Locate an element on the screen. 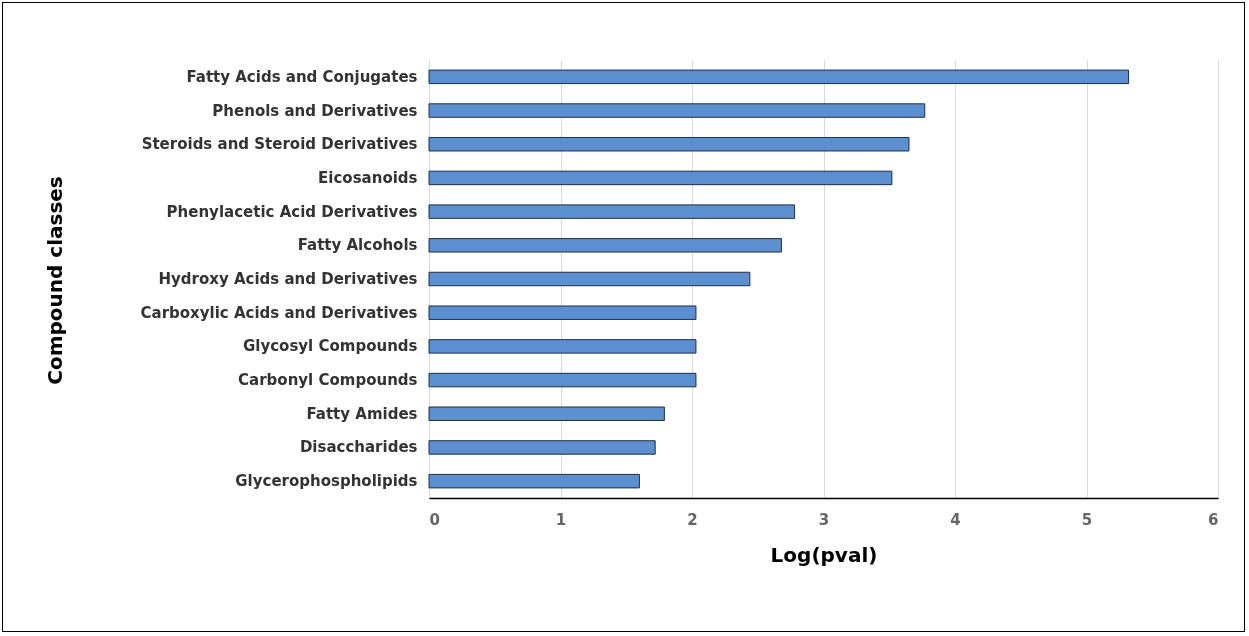  x-tick-label: 3 is located at coordinates (824, 519).